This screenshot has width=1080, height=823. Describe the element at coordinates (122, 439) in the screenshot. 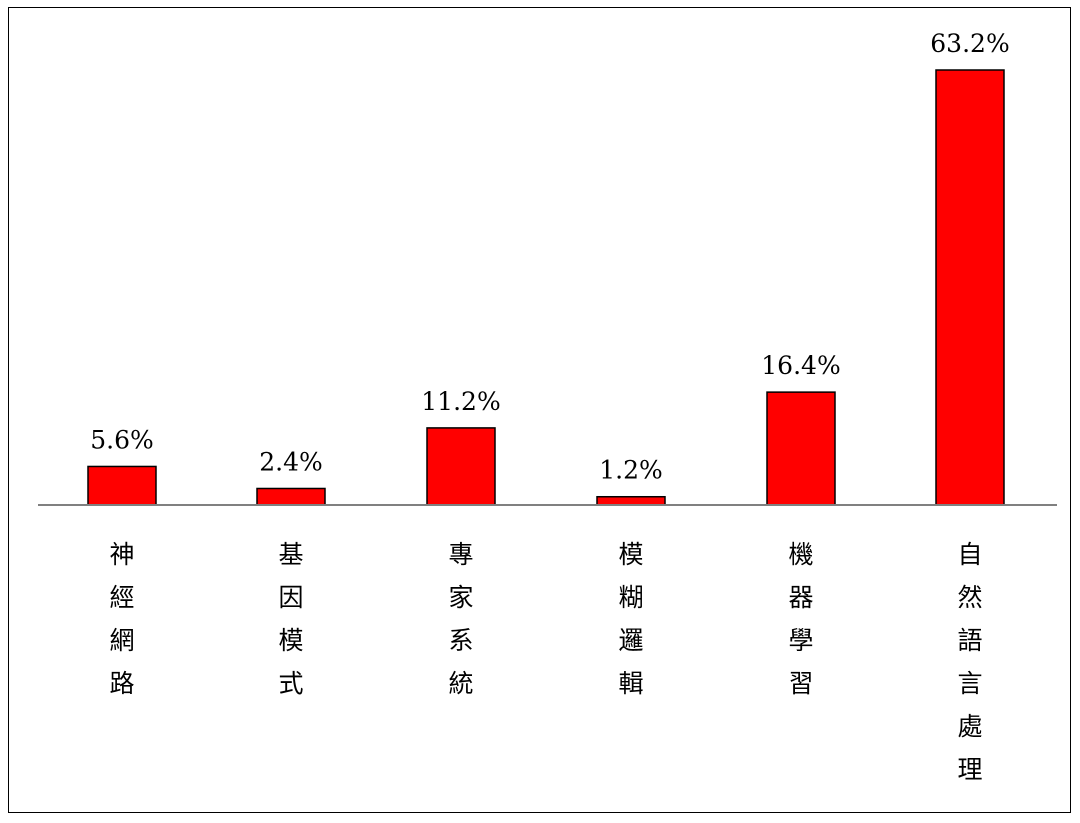

I see `value-label-1: 5.6%` at that location.